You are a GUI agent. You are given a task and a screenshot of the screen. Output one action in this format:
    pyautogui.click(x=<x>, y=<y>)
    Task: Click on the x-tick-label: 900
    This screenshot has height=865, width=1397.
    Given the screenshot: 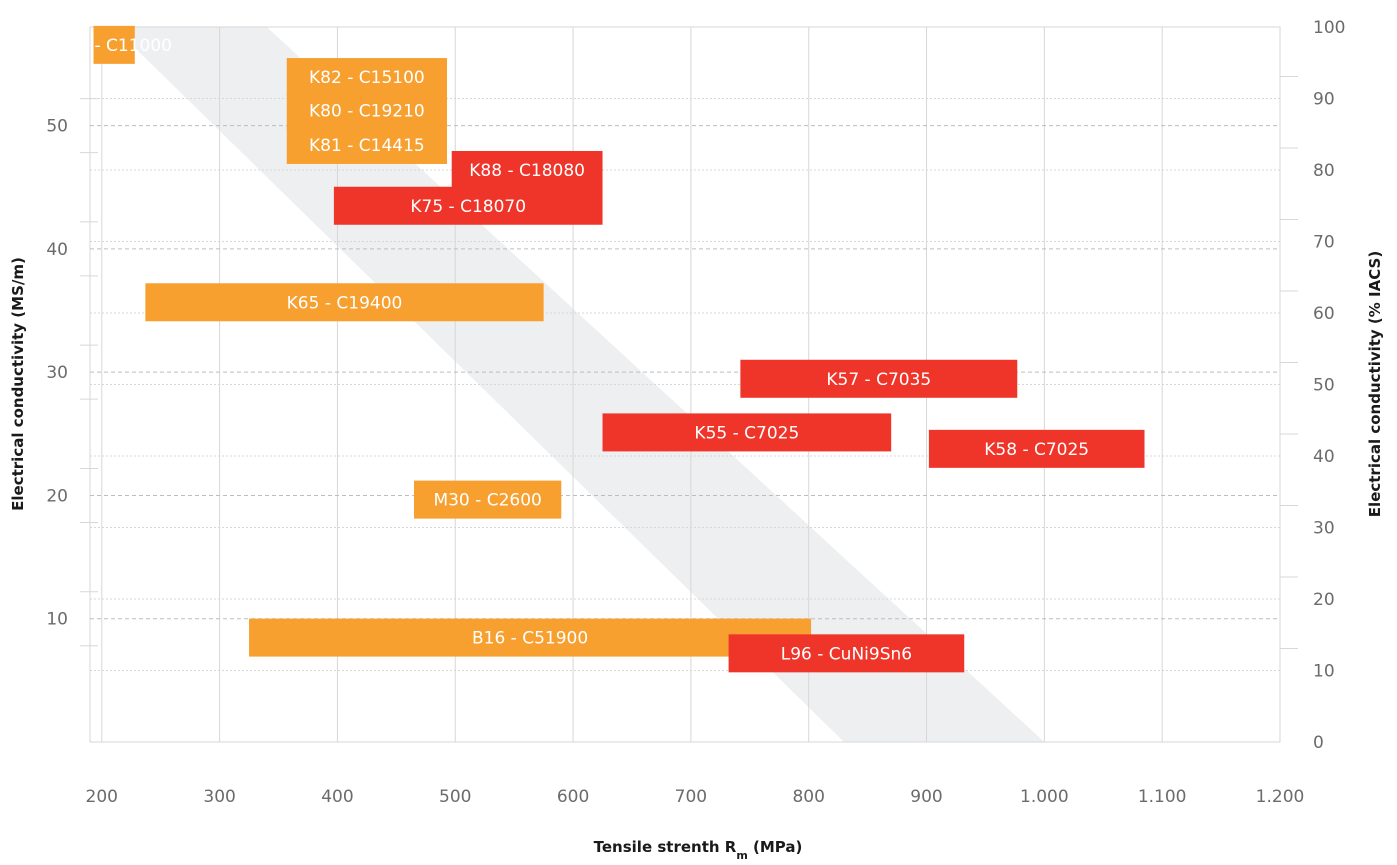 What is the action you would take?
    pyautogui.click(x=926, y=797)
    